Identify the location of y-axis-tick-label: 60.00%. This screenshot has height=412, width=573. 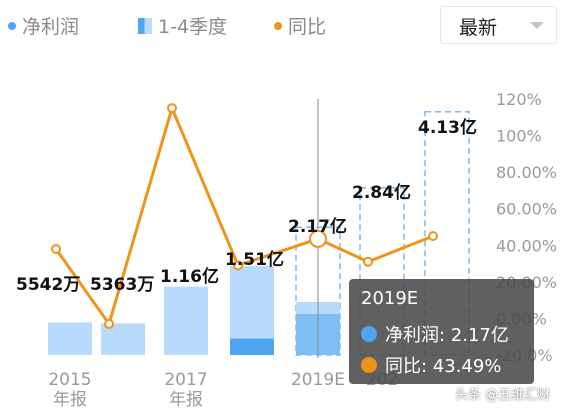
(526, 209).